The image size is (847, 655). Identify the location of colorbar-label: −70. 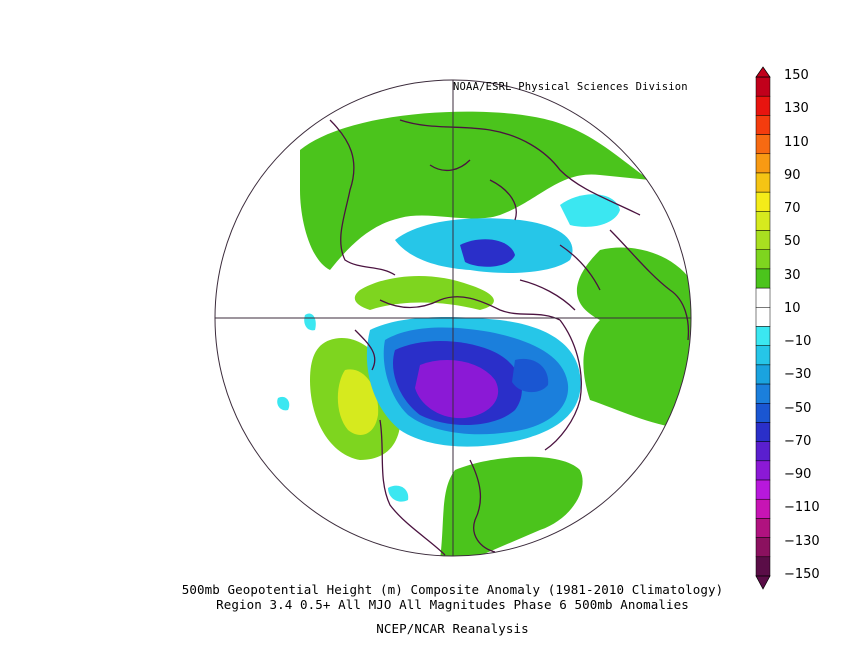
(798, 441).